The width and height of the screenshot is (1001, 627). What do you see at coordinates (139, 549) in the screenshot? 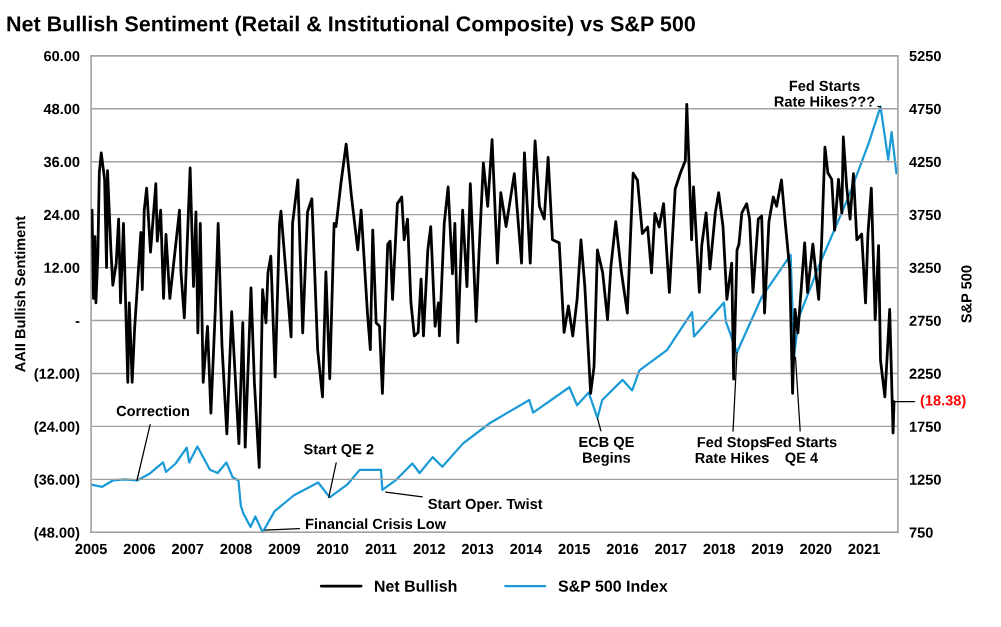
I see `x-tick-label: 2006` at bounding box center [139, 549].